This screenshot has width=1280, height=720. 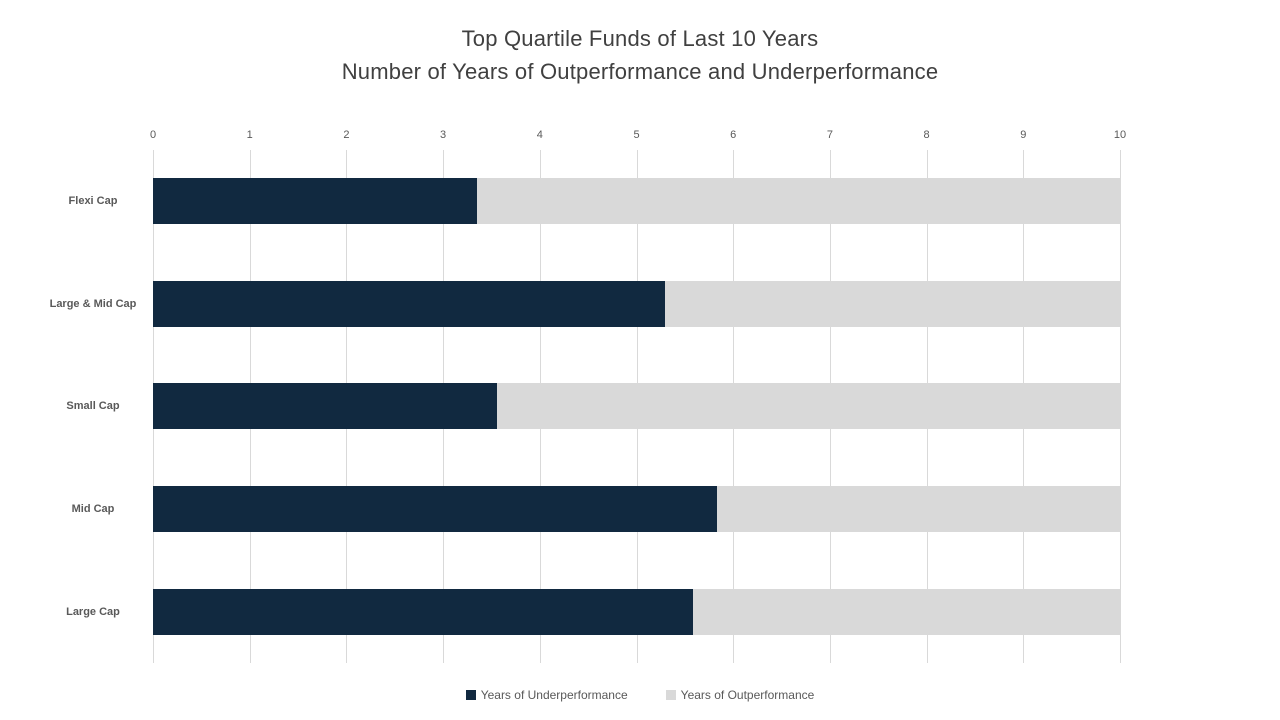 What do you see at coordinates (470, 695) in the screenshot?
I see `legend-swatch-underperformance` at bounding box center [470, 695].